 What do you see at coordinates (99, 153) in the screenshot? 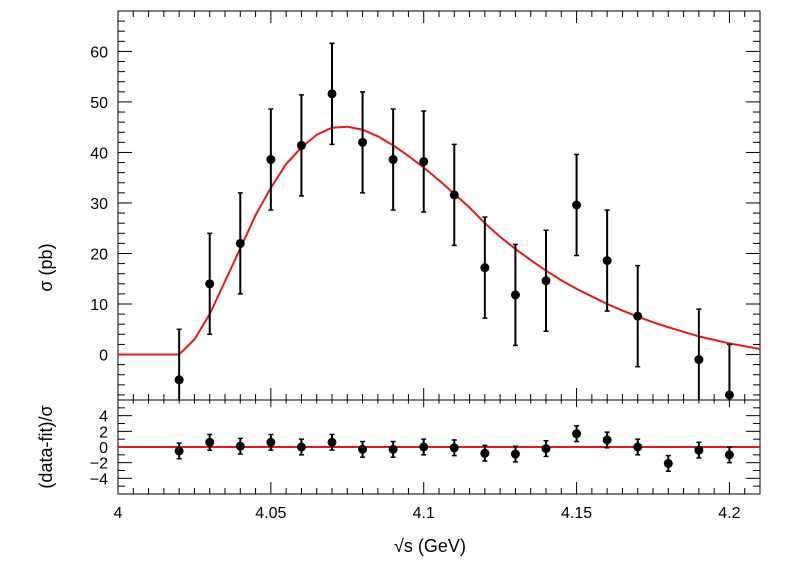
I see `y-tick-label: 40` at bounding box center [99, 153].